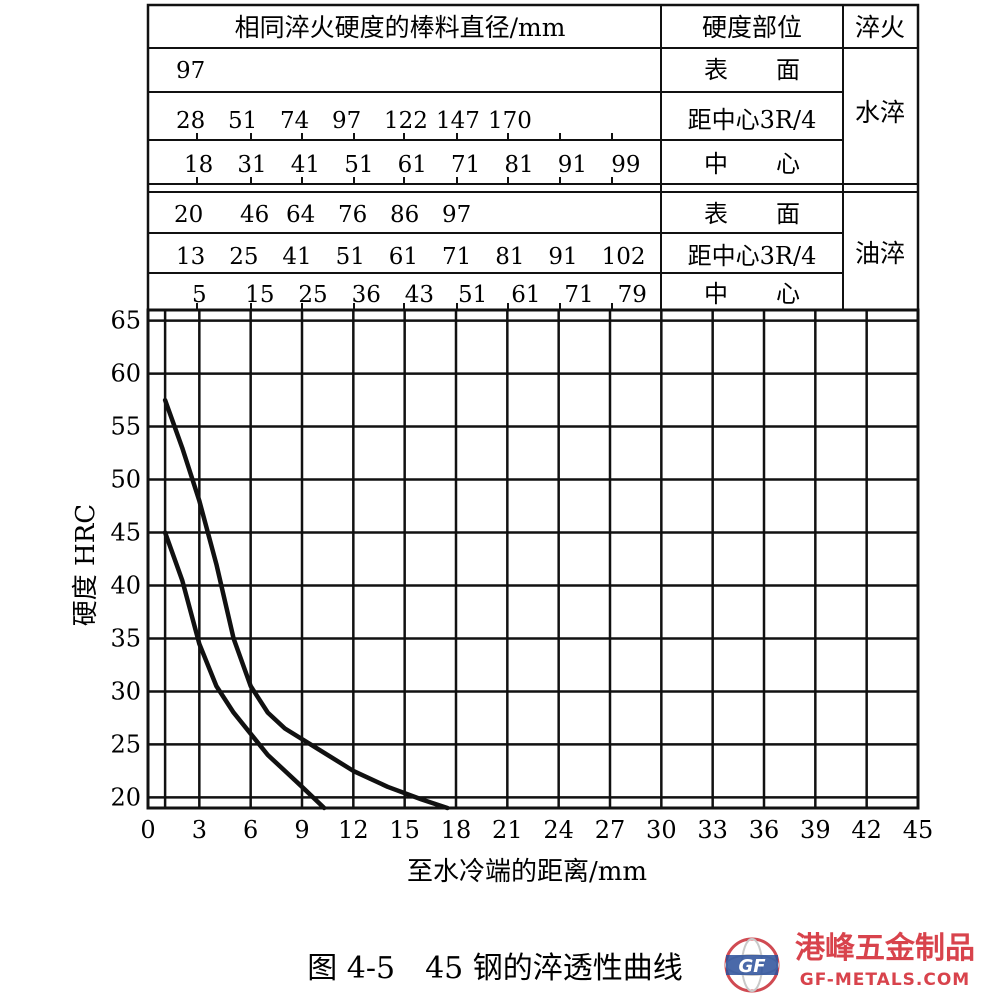 The height and width of the screenshot is (997, 1000). I want to click on y-axis-label: 硬度 HRC, so click(86, 565).